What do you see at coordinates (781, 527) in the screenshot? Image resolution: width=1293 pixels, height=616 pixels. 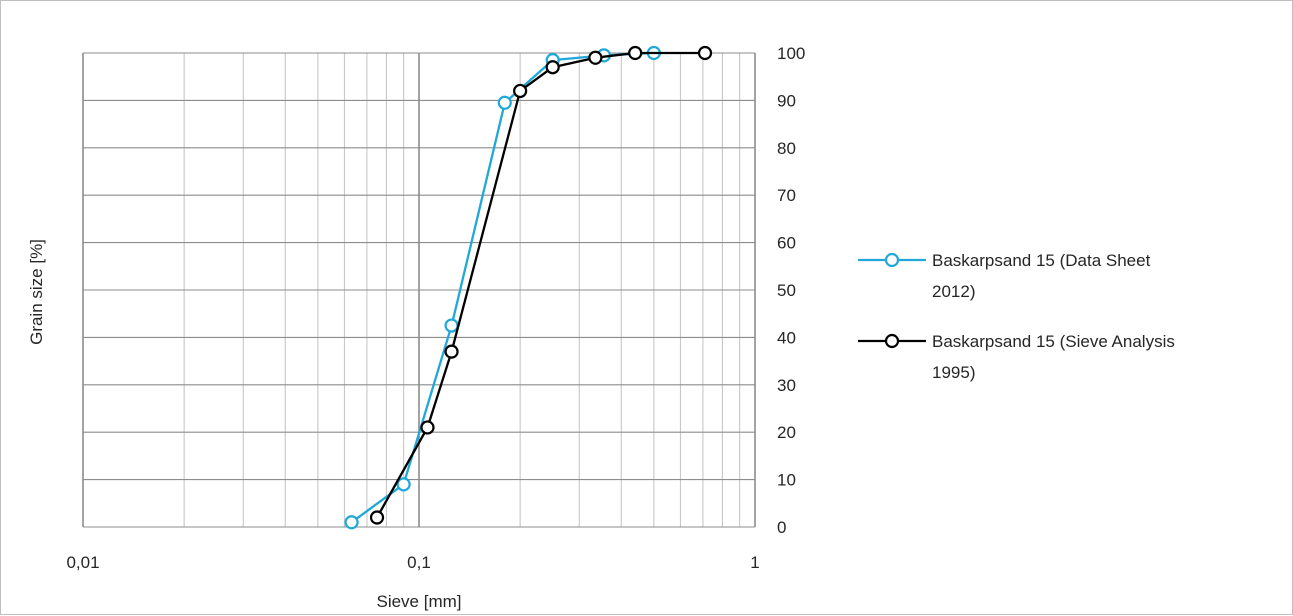 I see `y-tick-label: 0` at bounding box center [781, 527].